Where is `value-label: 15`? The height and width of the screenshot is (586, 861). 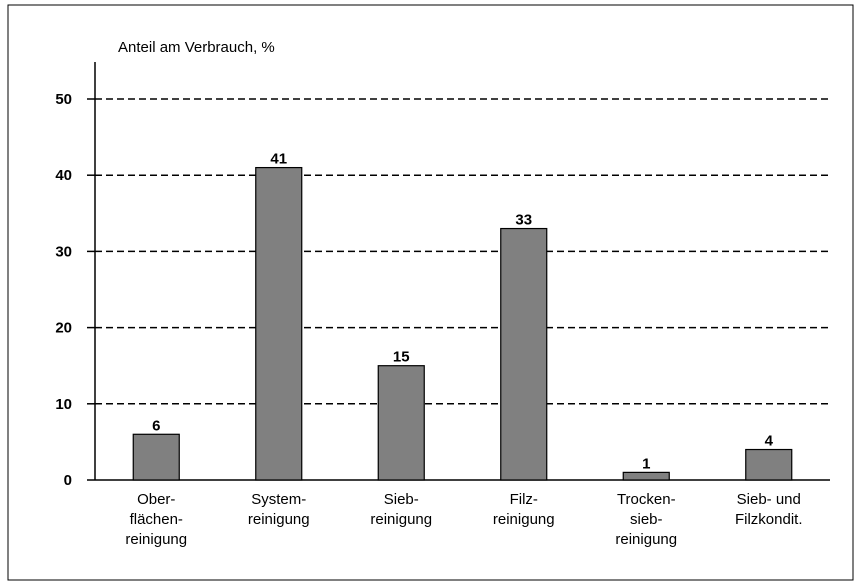 value-label: 15 is located at coordinates (401, 357).